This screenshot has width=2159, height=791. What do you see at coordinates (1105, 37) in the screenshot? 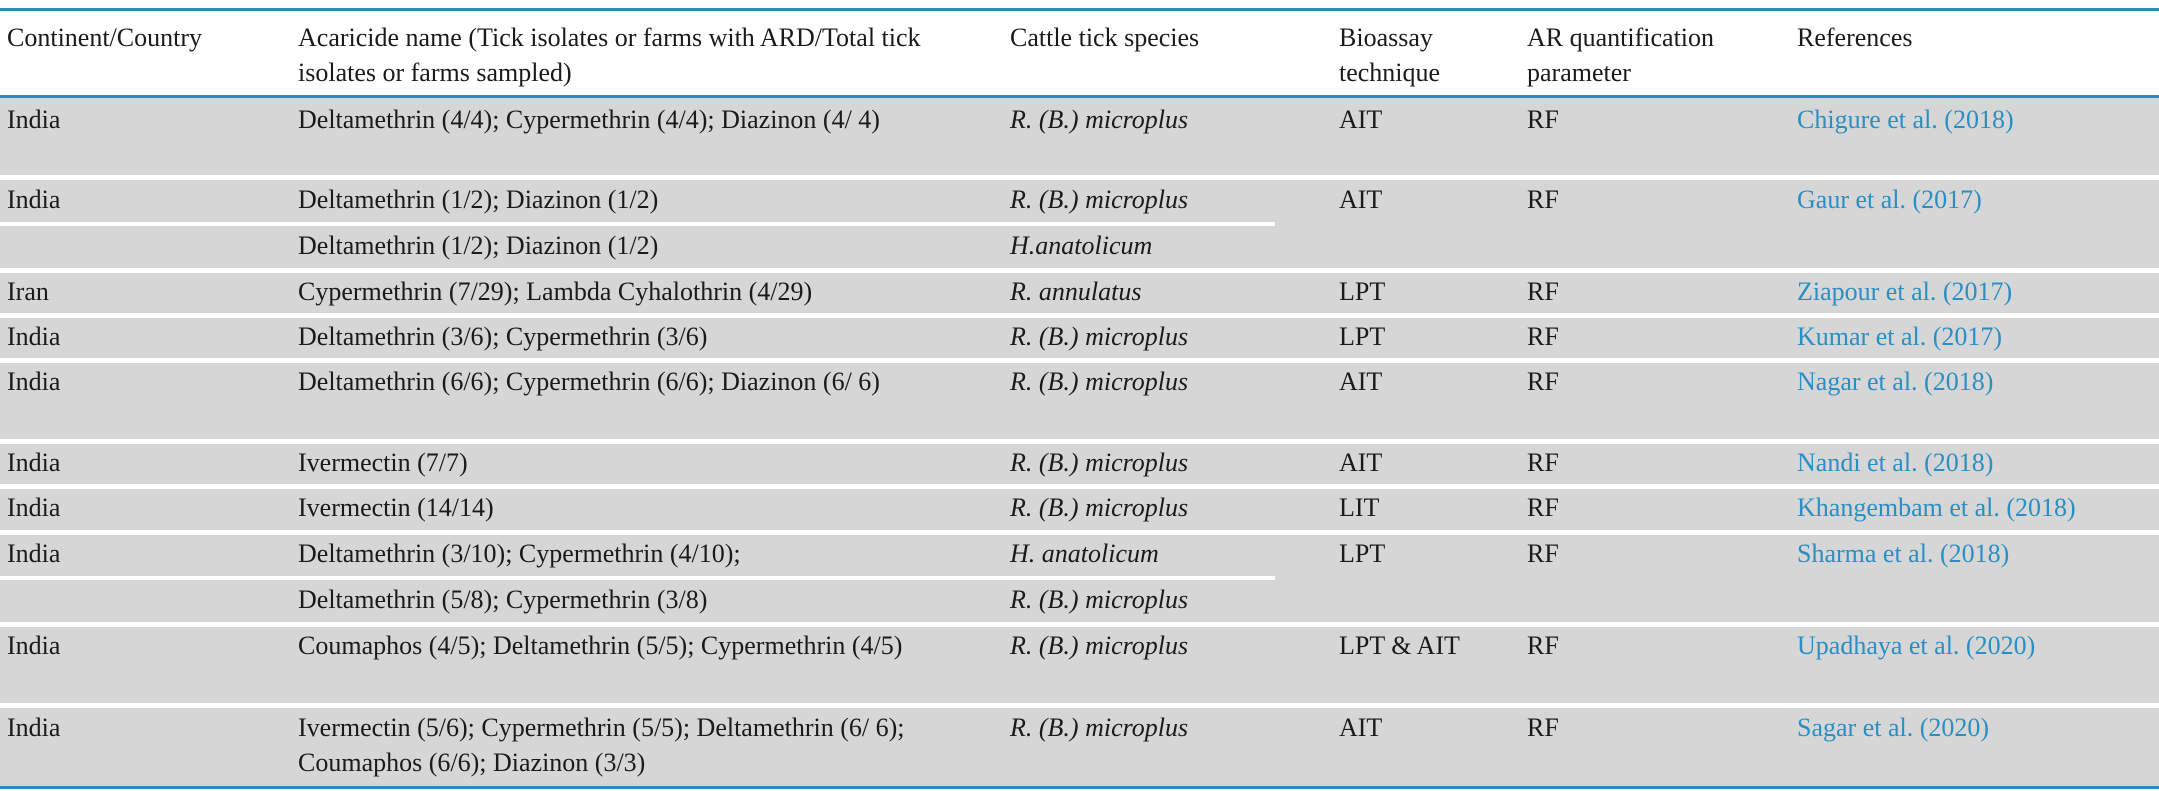
I see `header-species: Cattle tick species` at bounding box center [1105, 37].